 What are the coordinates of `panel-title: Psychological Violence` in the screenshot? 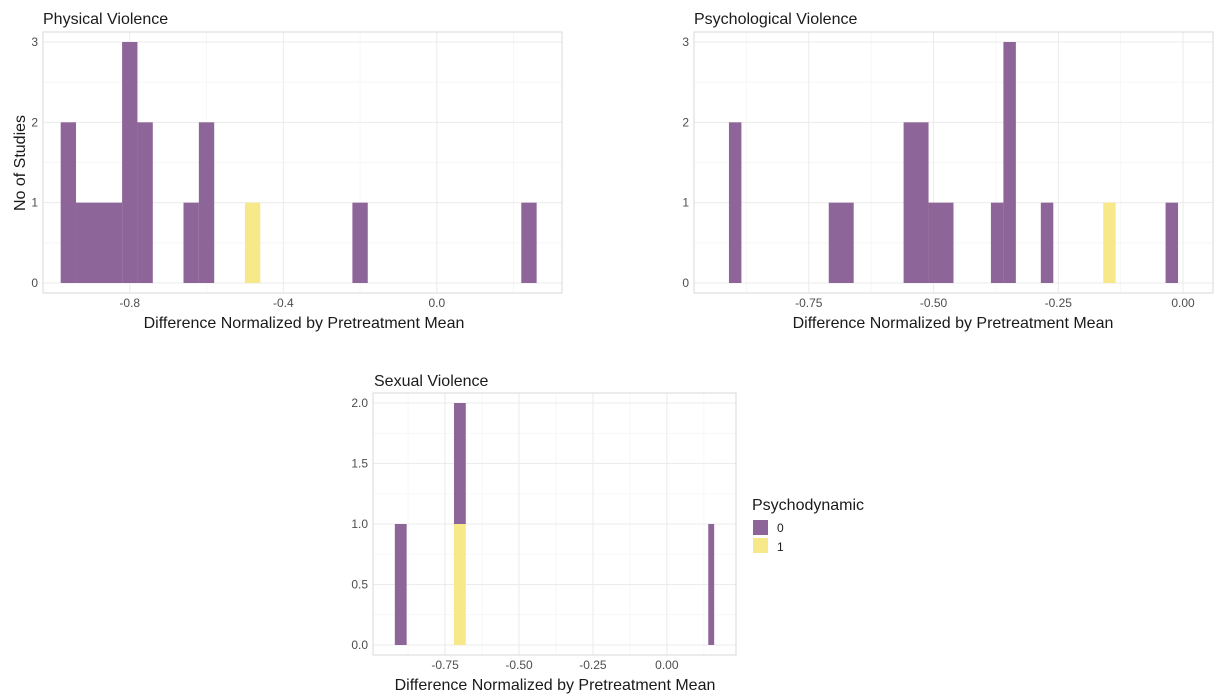 It's located at (775, 19).